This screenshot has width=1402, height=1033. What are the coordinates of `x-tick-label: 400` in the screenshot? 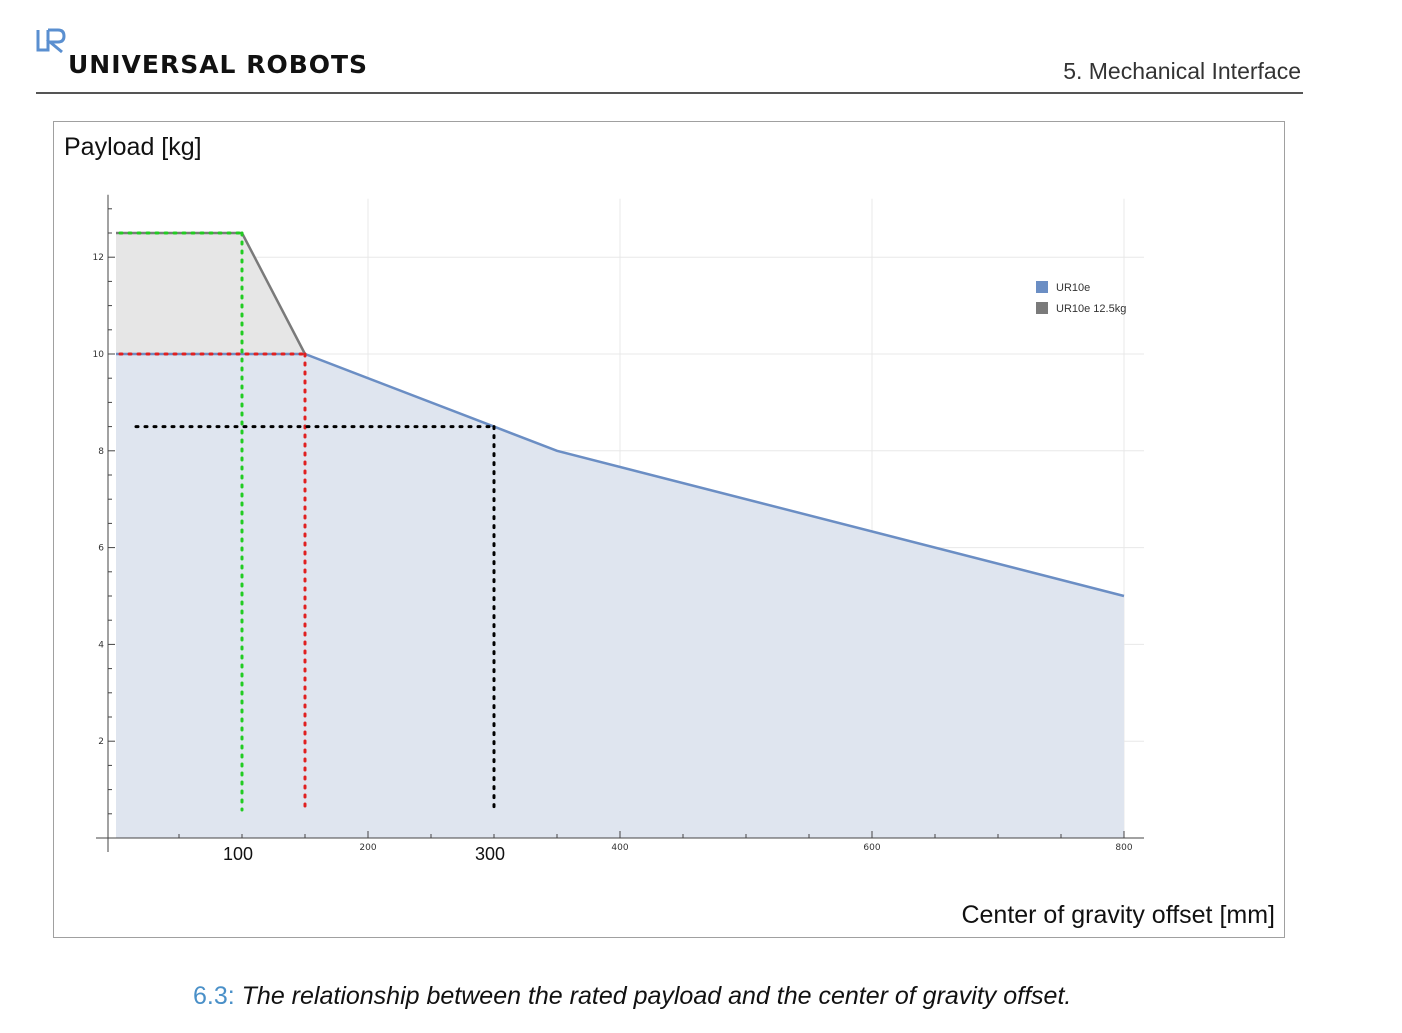 It's located at (619, 848).